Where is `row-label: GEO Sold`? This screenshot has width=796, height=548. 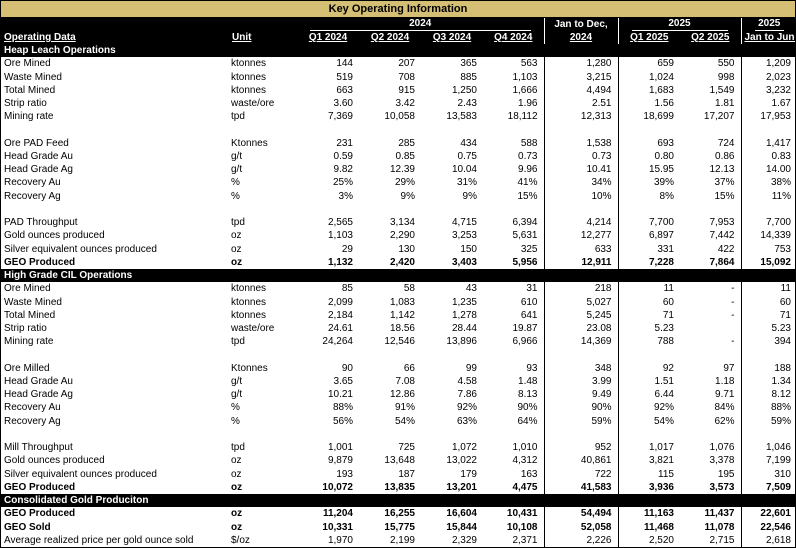
row-label: GEO Sold is located at coordinates (27, 527).